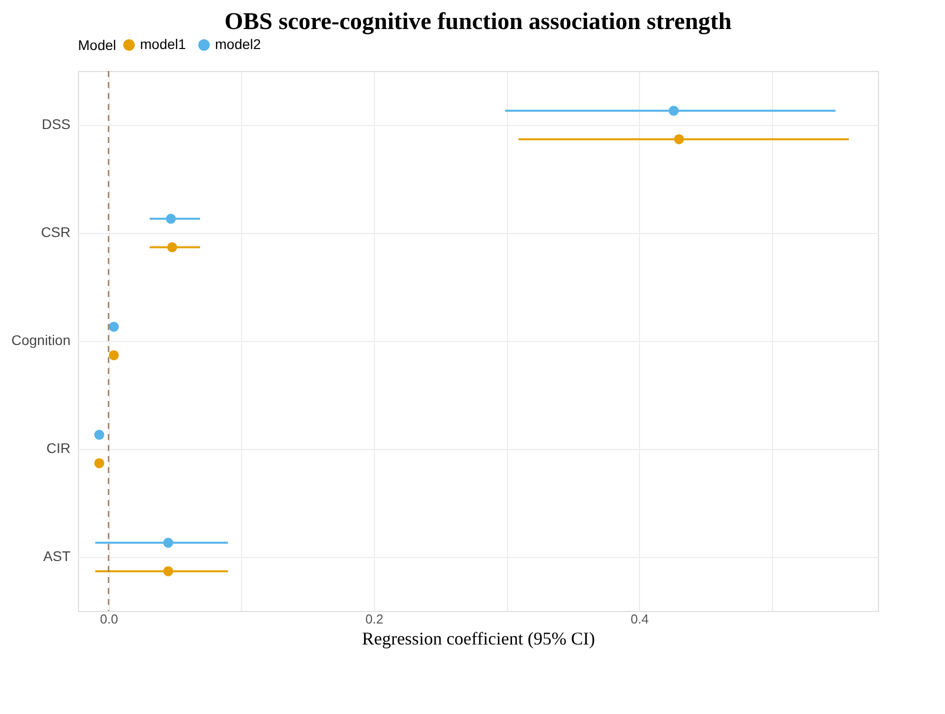 This screenshot has height=714, width=945. Describe the element at coordinates (479, 638) in the screenshot. I see `x-axis-title: Regression coefficient (95% CI)` at that location.